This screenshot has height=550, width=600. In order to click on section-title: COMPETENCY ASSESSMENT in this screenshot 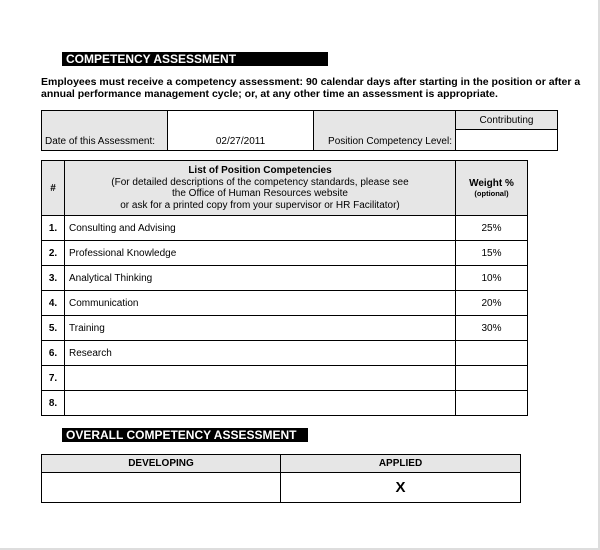, I will do `click(195, 59)`.